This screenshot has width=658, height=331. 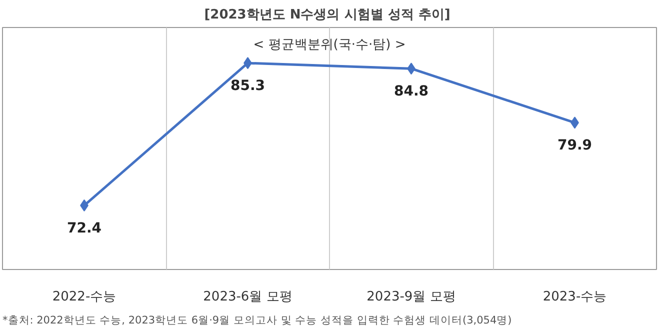 What do you see at coordinates (84, 228) in the screenshot?
I see `data-label: 72.4` at bounding box center [84, 228].